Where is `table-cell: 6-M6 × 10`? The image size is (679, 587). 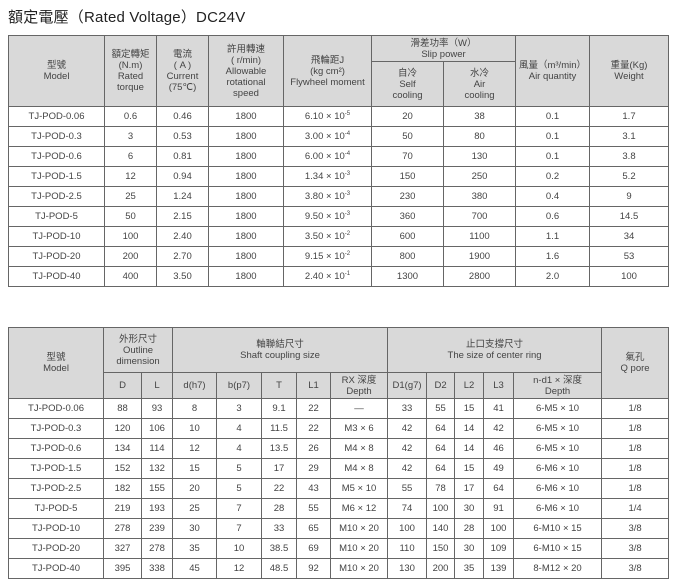
table-cell: 6-M6 × 10 is located at coordinates (558, 468).